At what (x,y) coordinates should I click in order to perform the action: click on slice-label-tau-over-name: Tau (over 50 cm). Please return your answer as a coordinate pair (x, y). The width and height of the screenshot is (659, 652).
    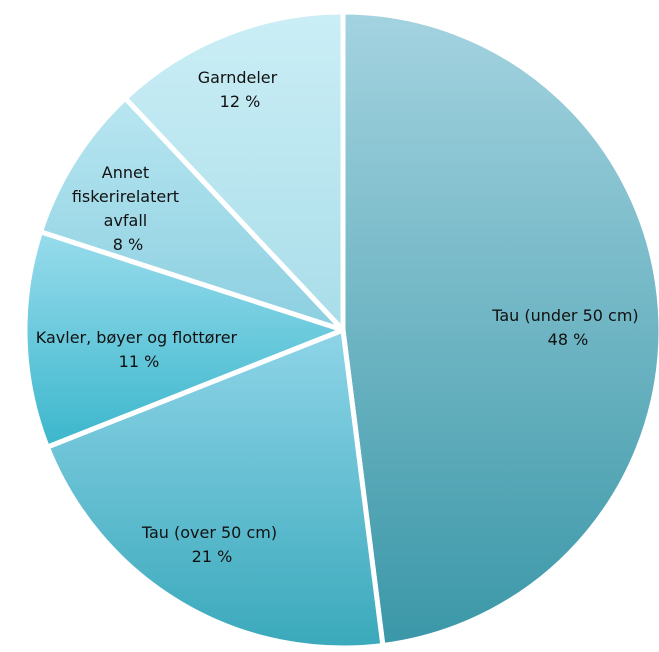
    Looking at the image, I should click on (209, 532).